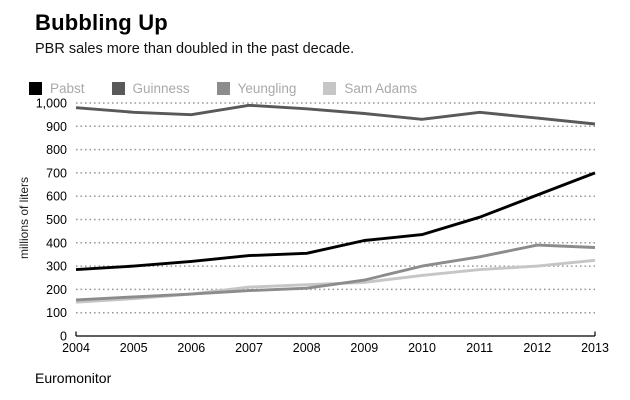  I want to click on y-tick-label: 700, so click(56, 173).